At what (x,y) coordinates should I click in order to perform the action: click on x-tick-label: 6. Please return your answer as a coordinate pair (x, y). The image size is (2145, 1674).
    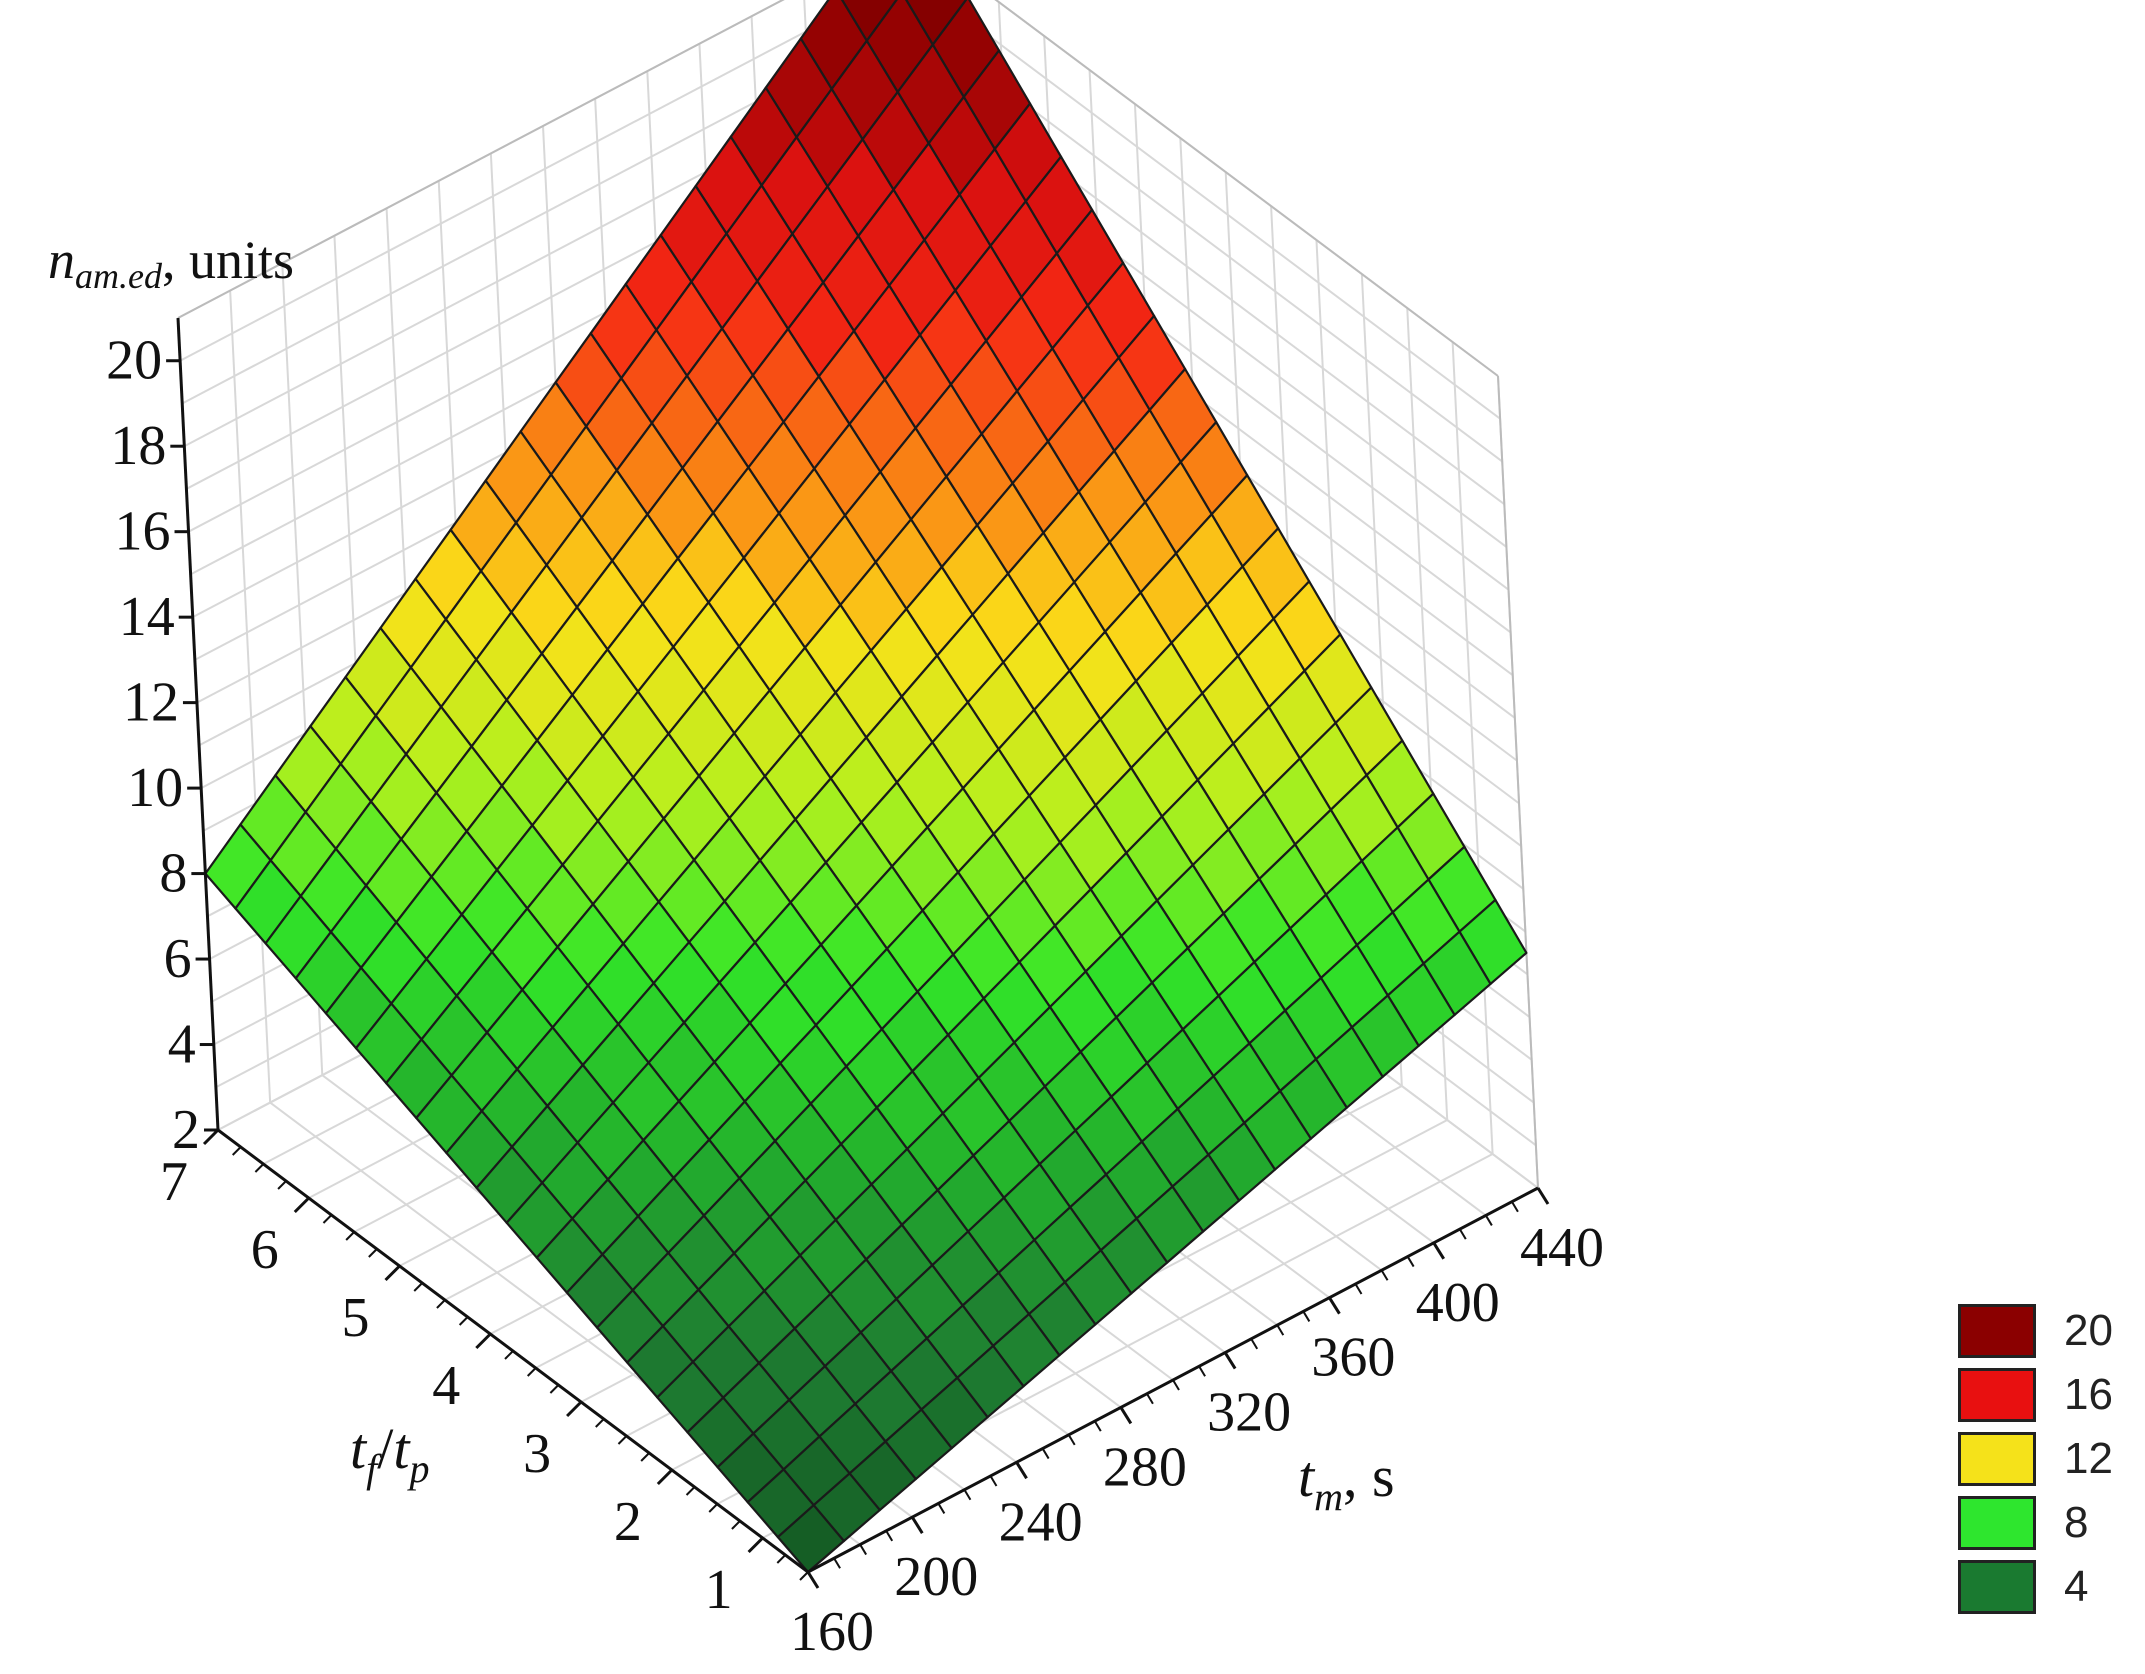
    Looking at the image, I should click on (265, 1250).